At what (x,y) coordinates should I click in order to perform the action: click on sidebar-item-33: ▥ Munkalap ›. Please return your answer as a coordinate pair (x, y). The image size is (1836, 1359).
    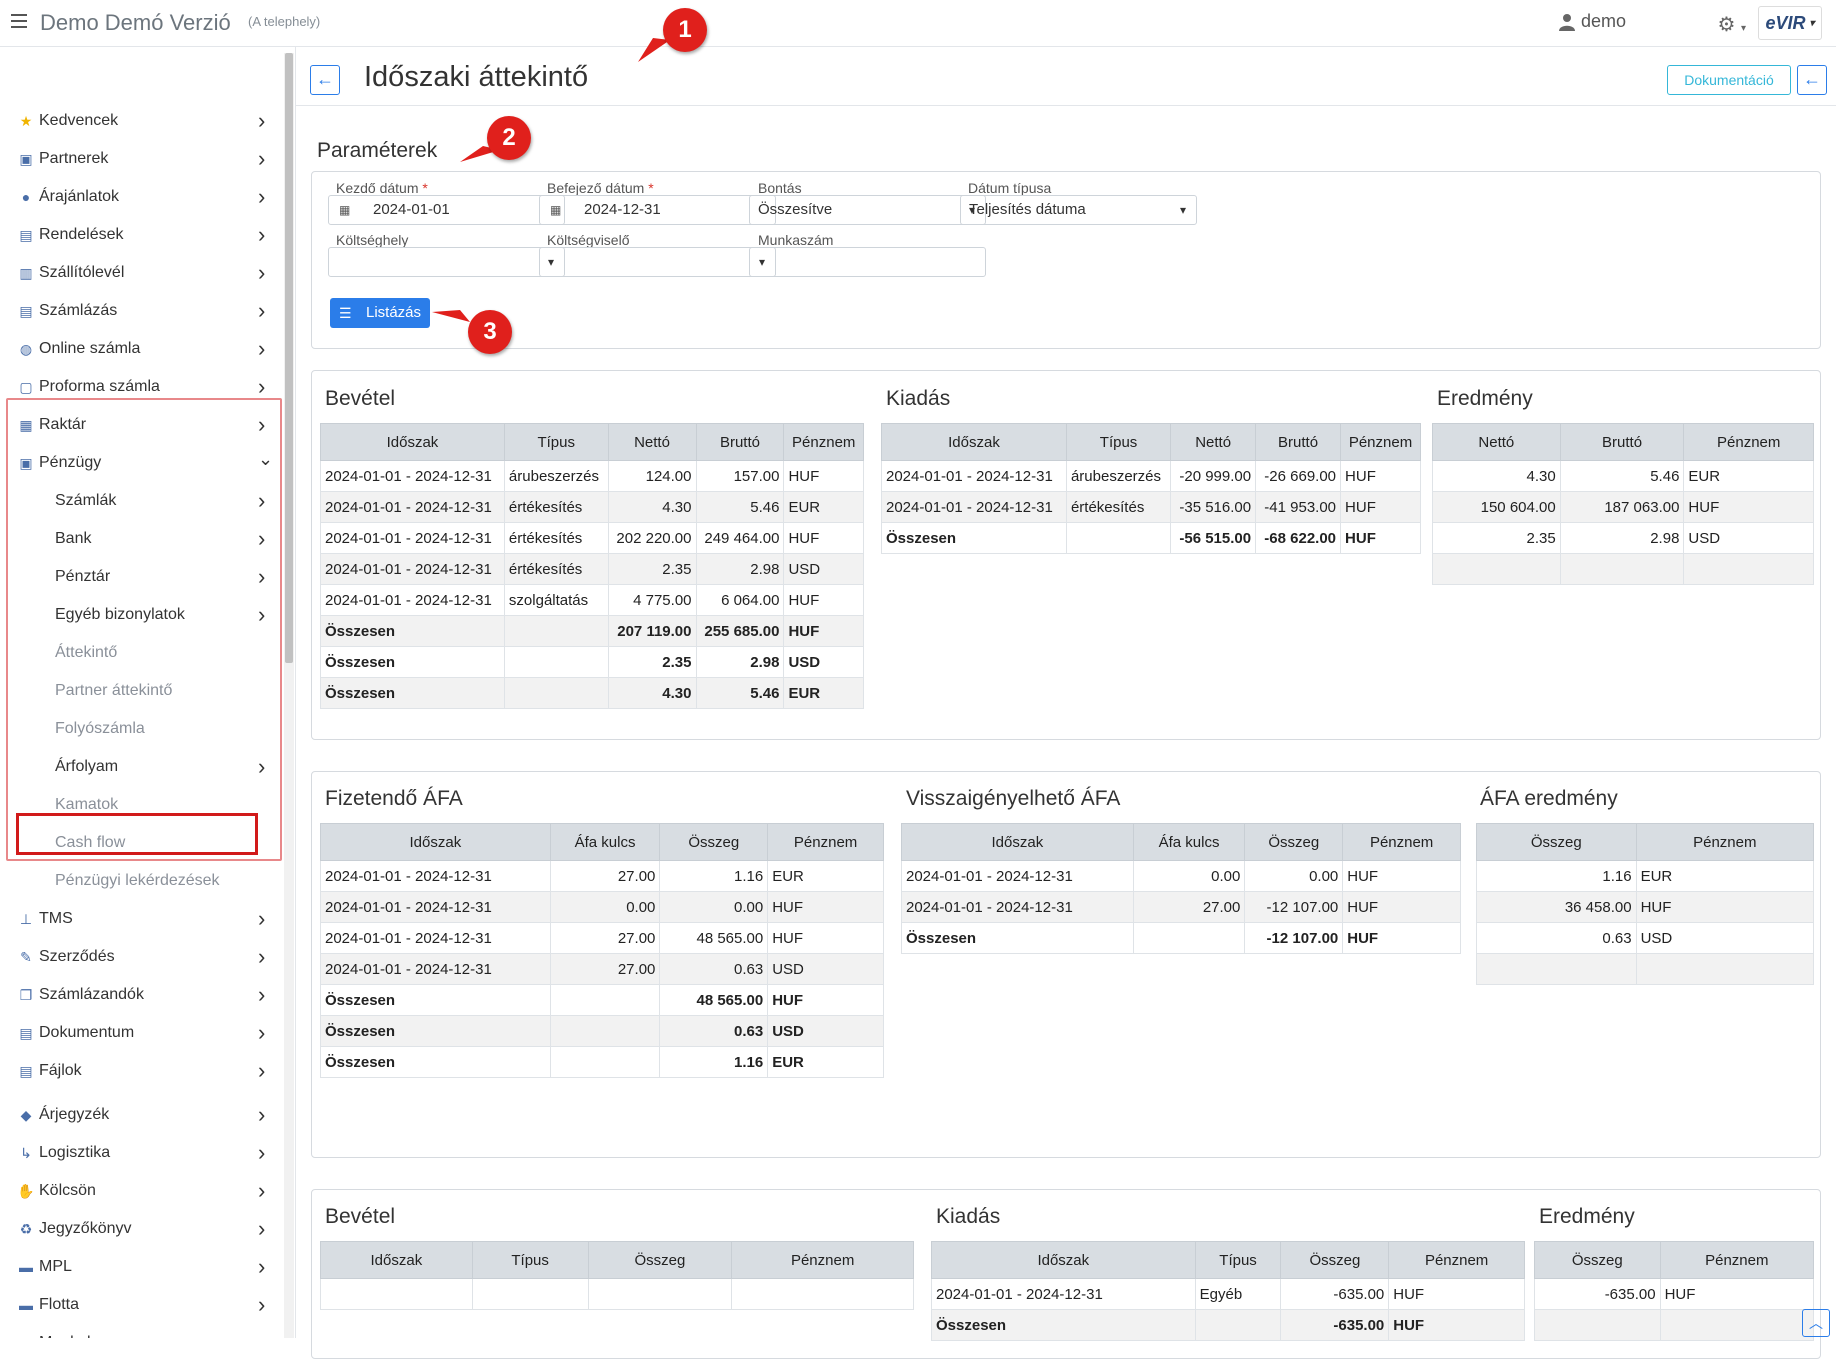
    Looking at the image, I should click on (141, 1331).